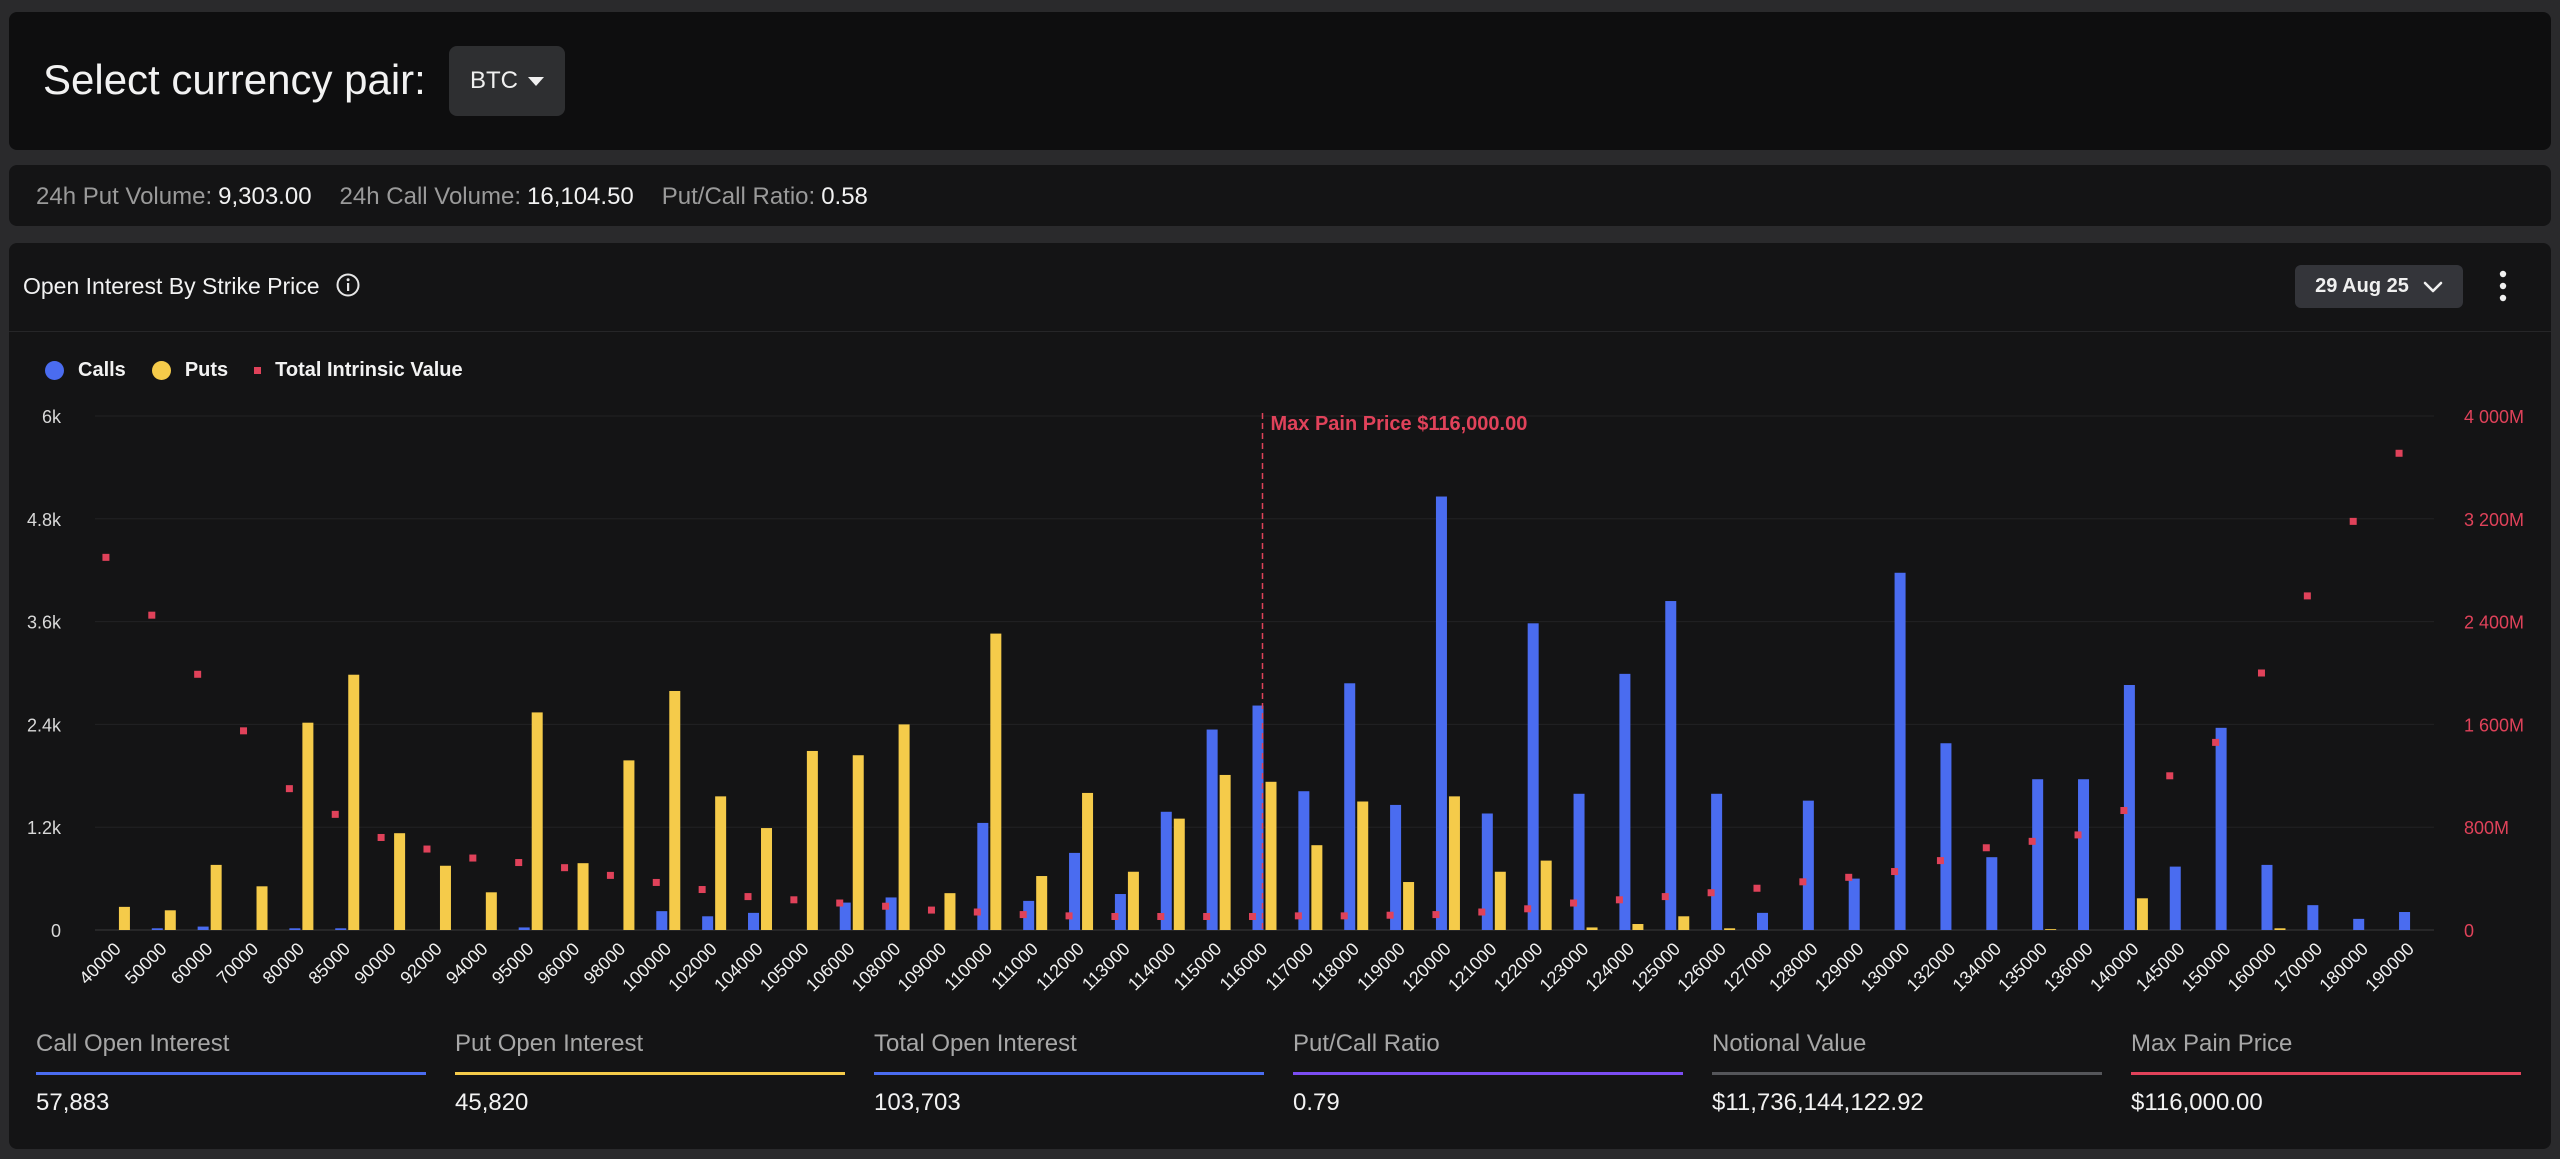 This screenshot has height=1159, width=2560. I want to click on currency-value: BTC, so click(494, 80).